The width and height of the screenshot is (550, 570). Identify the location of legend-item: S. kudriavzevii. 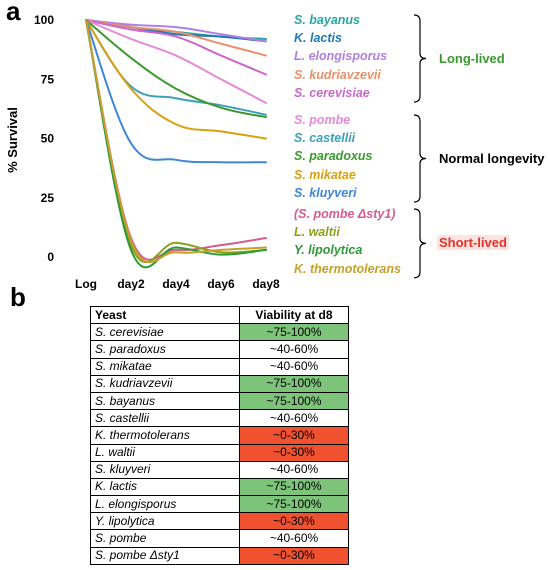
(337, 74).